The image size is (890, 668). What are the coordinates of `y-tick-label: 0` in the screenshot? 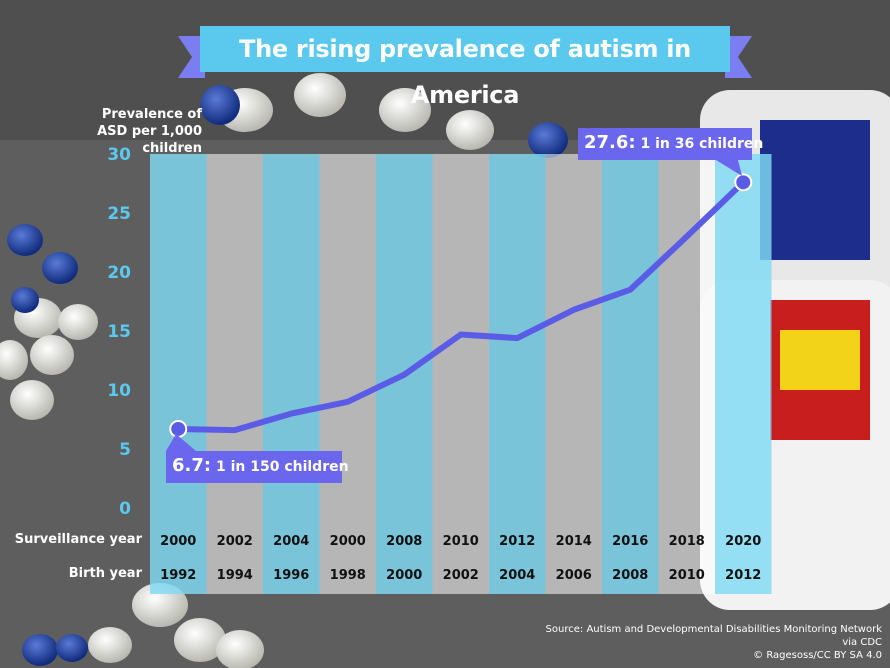 It's located at (125, 509).